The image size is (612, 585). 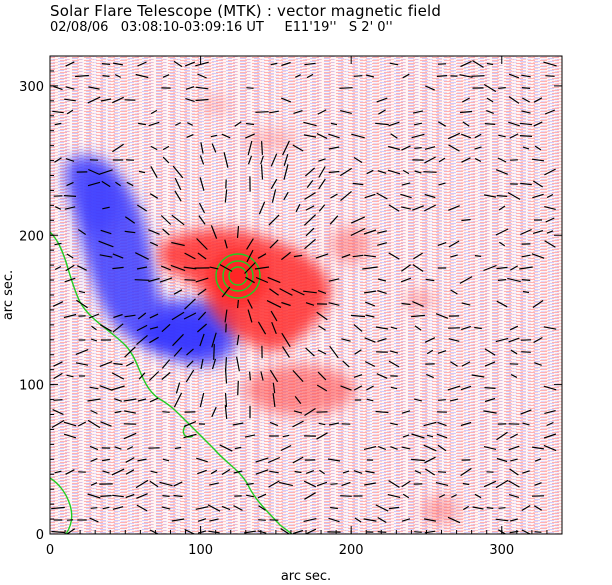 I want to click on sunspot-contour-inner, so click(x=238, y=276).